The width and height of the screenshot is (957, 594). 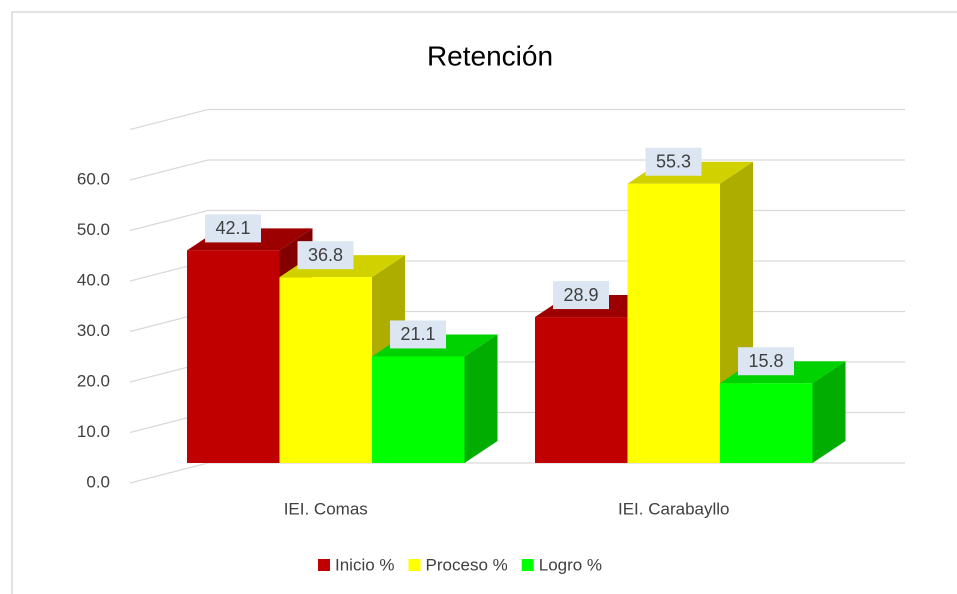 I want to click on y-tick-label: 10.0, so click(x=93, y=431).